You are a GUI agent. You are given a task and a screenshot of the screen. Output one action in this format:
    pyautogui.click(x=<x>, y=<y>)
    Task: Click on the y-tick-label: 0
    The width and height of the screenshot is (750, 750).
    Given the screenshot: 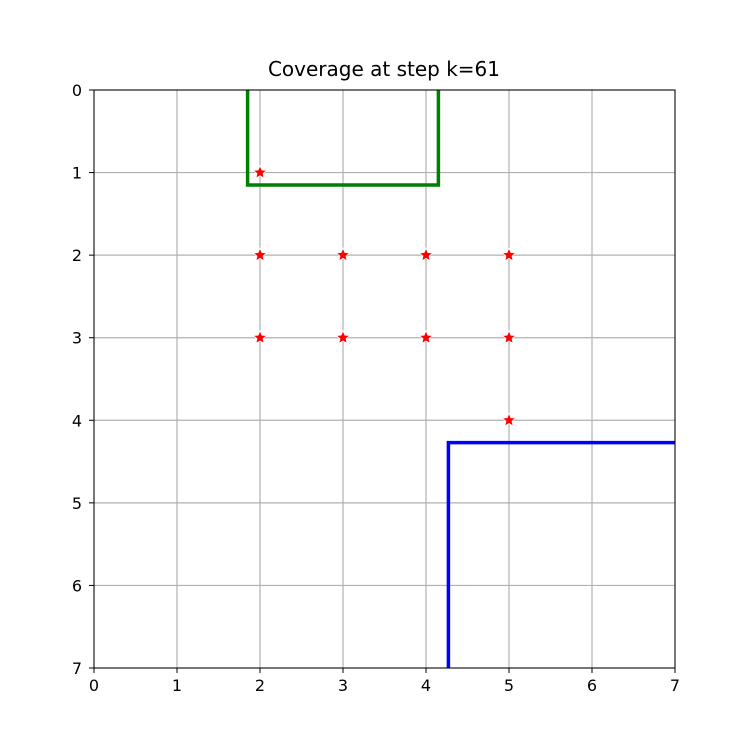 What is the action you would take?
    pyautogui.click(x=77, y=90)
    